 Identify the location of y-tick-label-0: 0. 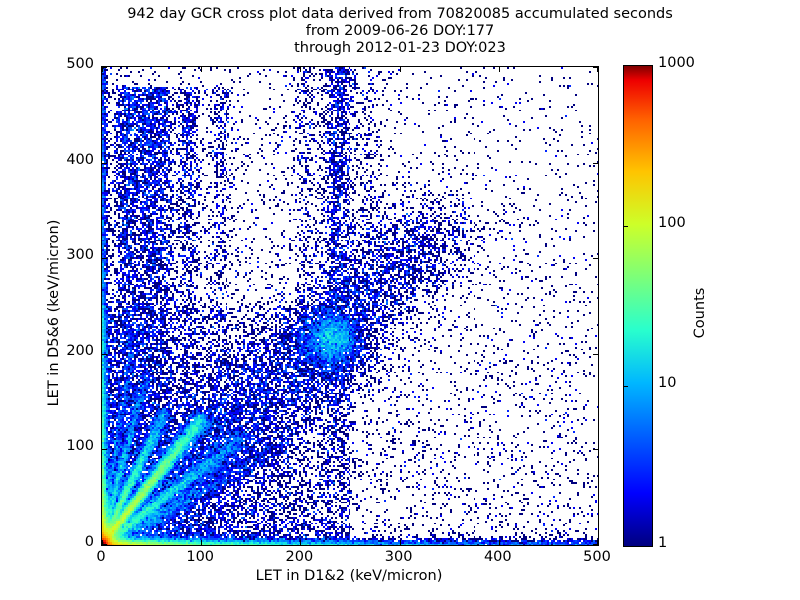
(89, 542).